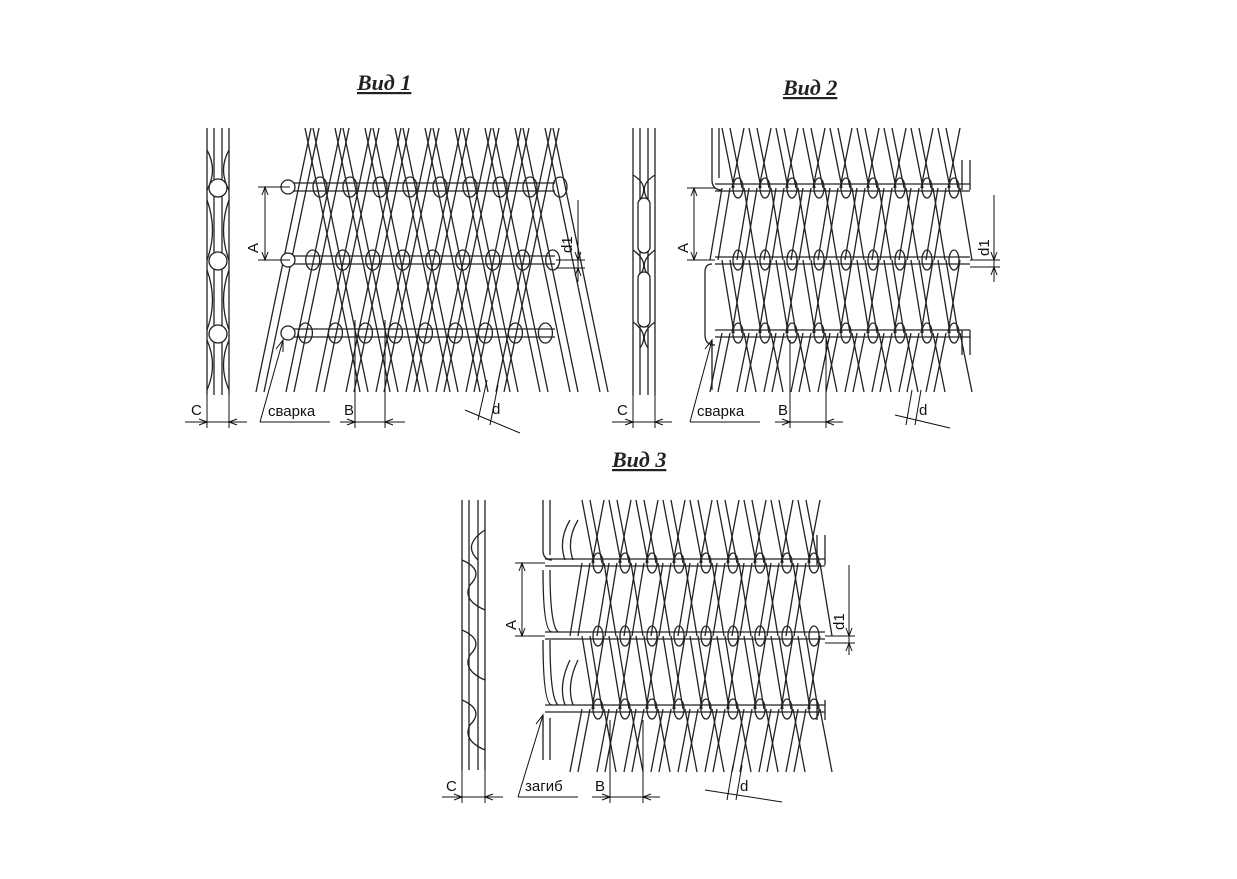 Image resolution: width=1237 pixels, height=879 pixels. Describe the element at coordinates (839, 621) in the screenshot. I see `view-3-label-d1: d1` at that location.